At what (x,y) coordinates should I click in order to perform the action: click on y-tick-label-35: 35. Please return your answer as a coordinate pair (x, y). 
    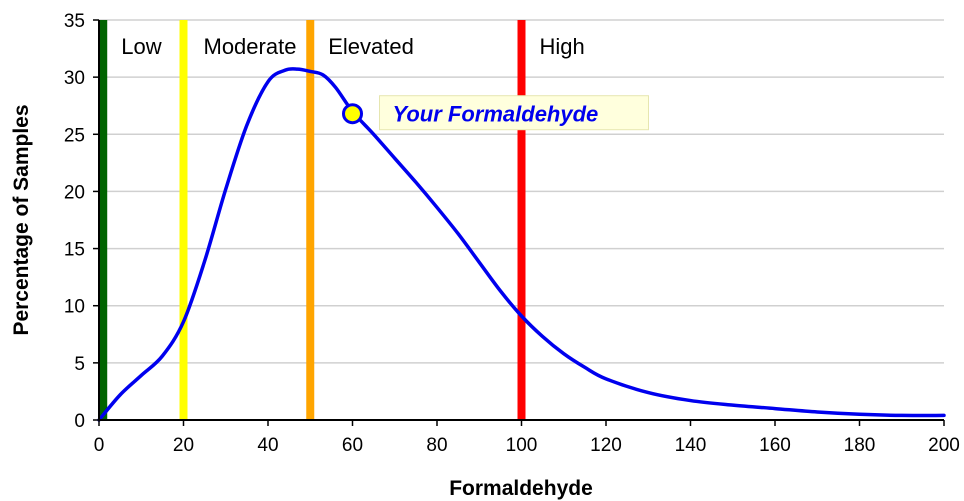
    Looking at the image, I should click on (74, 21).